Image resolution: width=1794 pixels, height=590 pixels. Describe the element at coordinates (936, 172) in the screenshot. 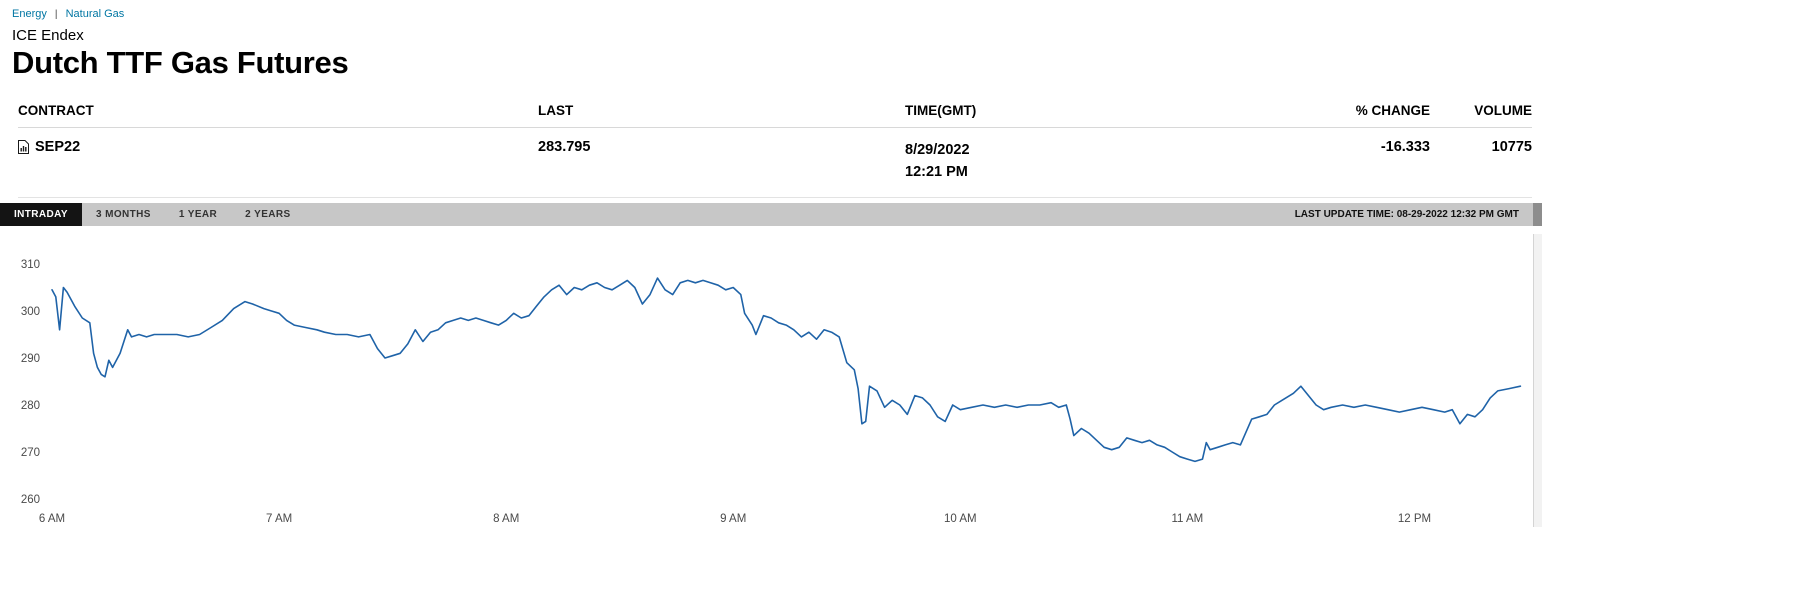

I see `quote-time: 12:21 PM` at that location.